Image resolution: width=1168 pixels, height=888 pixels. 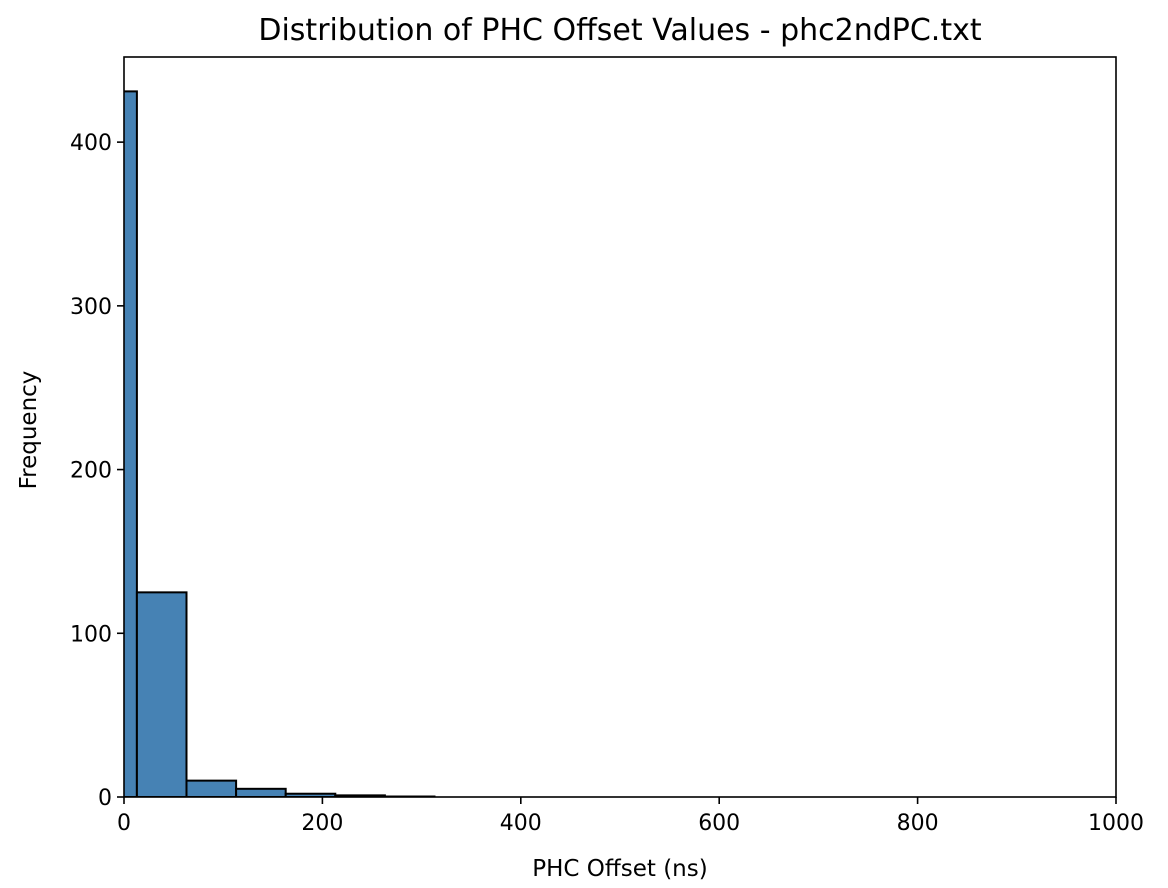 I want to click on y-tick-label: 400, so click(x=91, y=143).